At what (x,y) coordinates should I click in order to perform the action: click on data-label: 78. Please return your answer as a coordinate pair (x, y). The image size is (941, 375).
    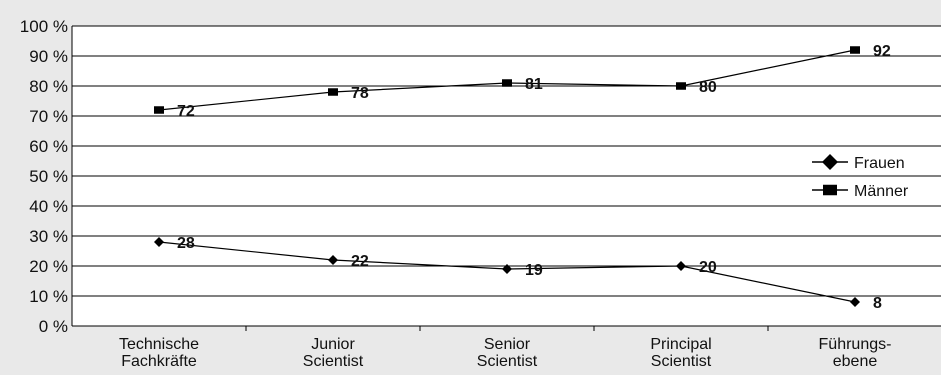
    Looking at the image, I should click on (360, 93).